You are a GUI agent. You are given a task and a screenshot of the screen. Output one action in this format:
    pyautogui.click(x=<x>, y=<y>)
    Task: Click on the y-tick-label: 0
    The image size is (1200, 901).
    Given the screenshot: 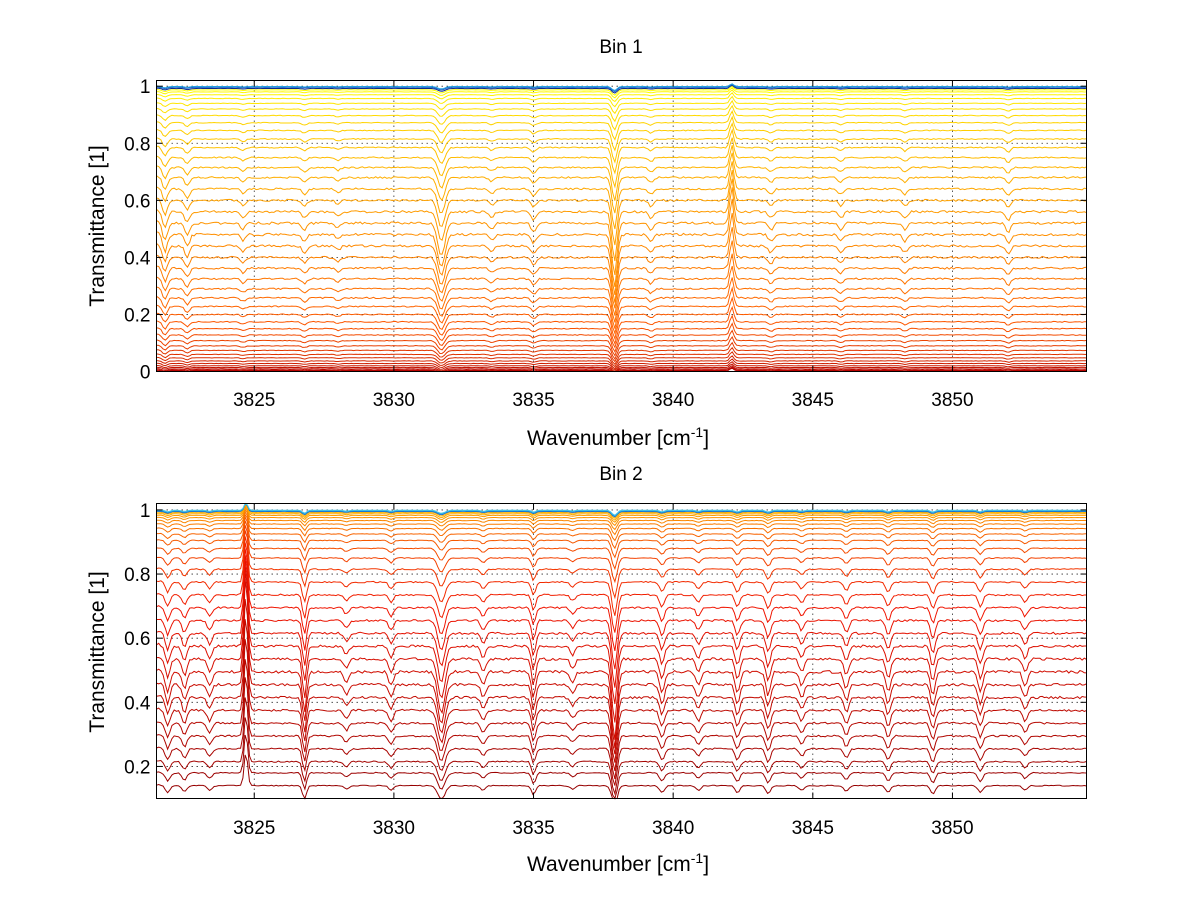 What is the action you would take?
    pyautogui.click(x=145, y=373)
    